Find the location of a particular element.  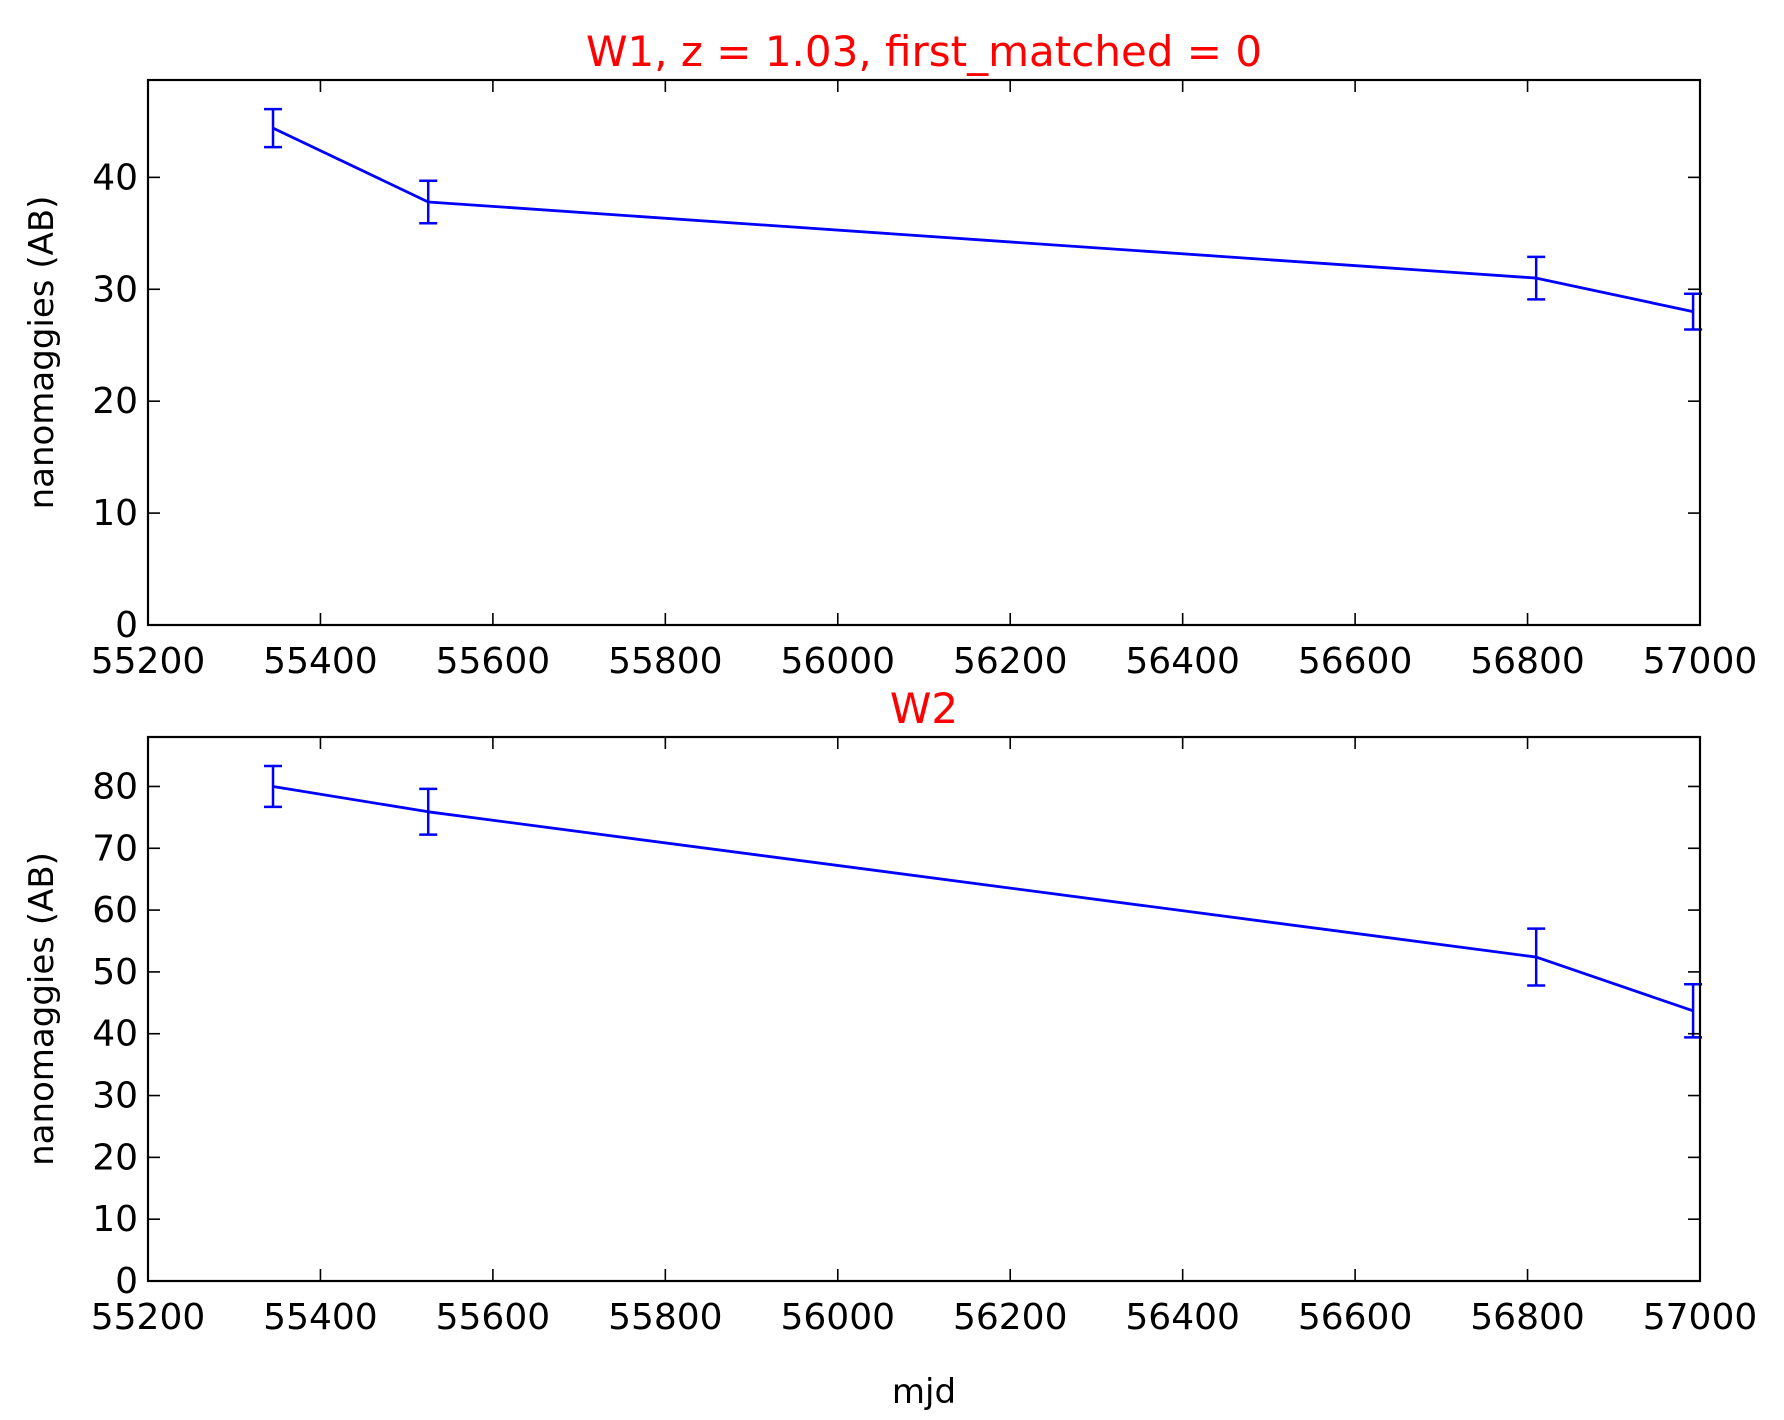

chart-title: W2 is located at coordinates (924, 708).